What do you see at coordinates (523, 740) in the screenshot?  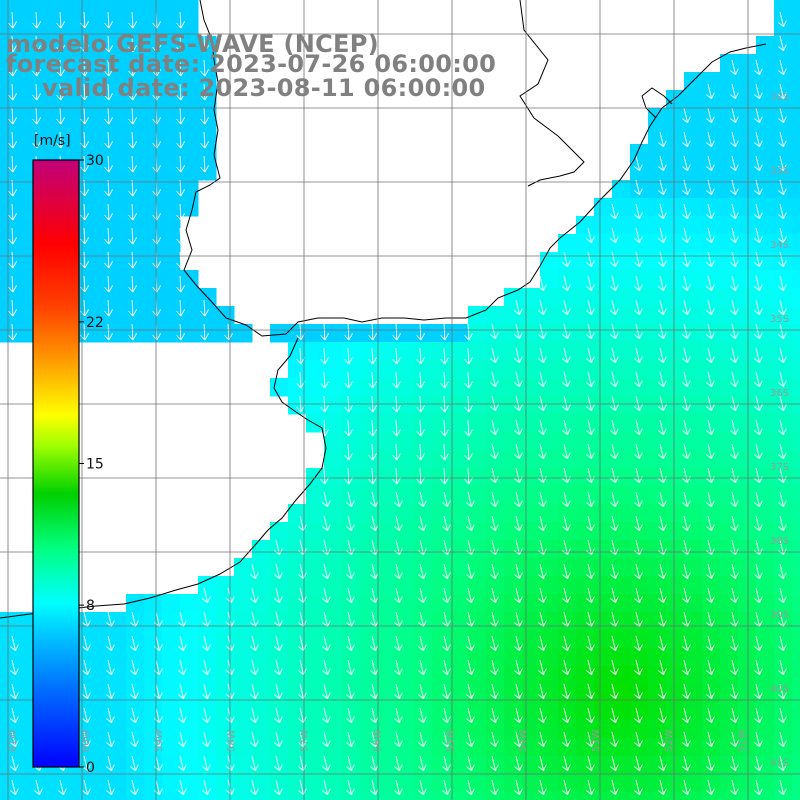 I see `longitude-label: 54W` at bounding box center [523, 740].